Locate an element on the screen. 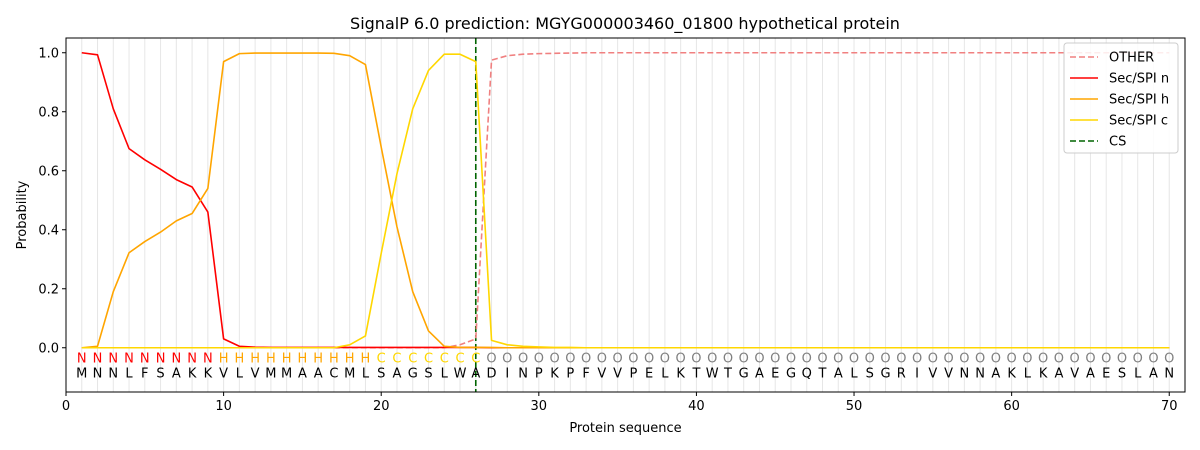 This screenshot has height=450, width=1200. y-tick-label: 0.6 is located at coordinates (48, 171).